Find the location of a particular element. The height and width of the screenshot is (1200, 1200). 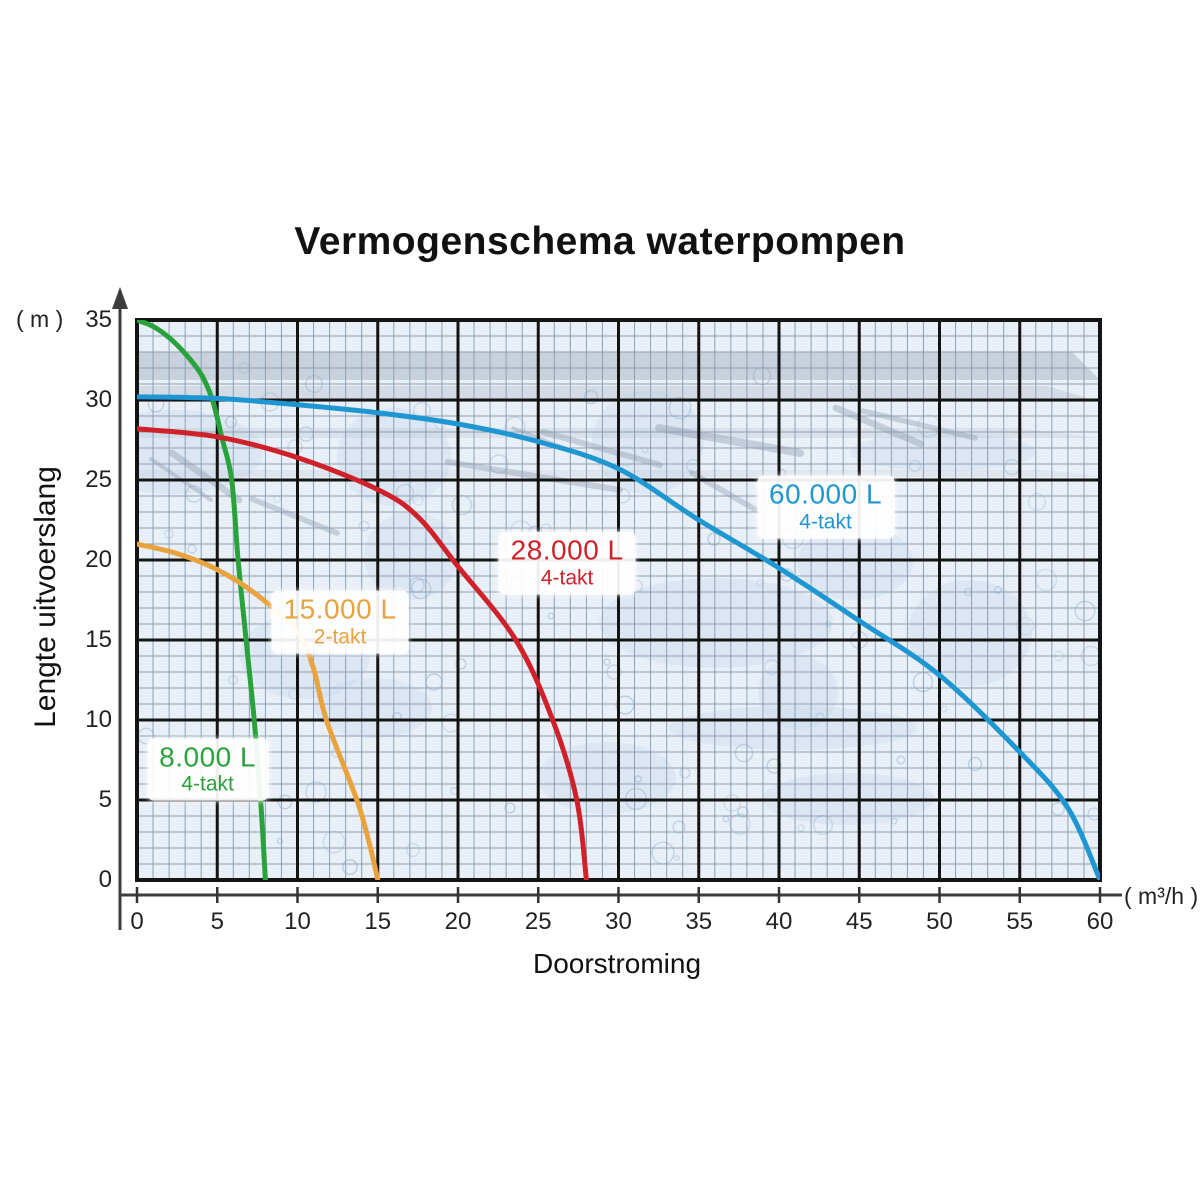

y-tick-label: 10 is located at coordinates (98, 719).